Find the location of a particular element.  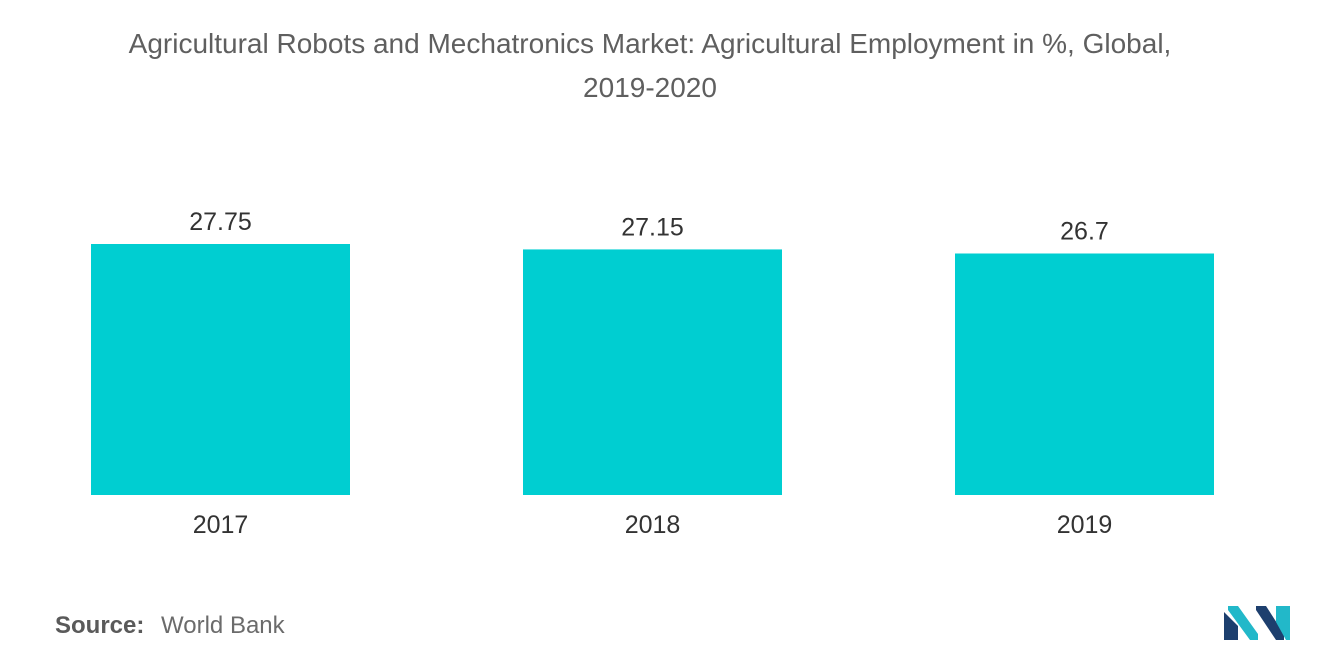

logo-shape-right is located at coordinates (1283, 623).